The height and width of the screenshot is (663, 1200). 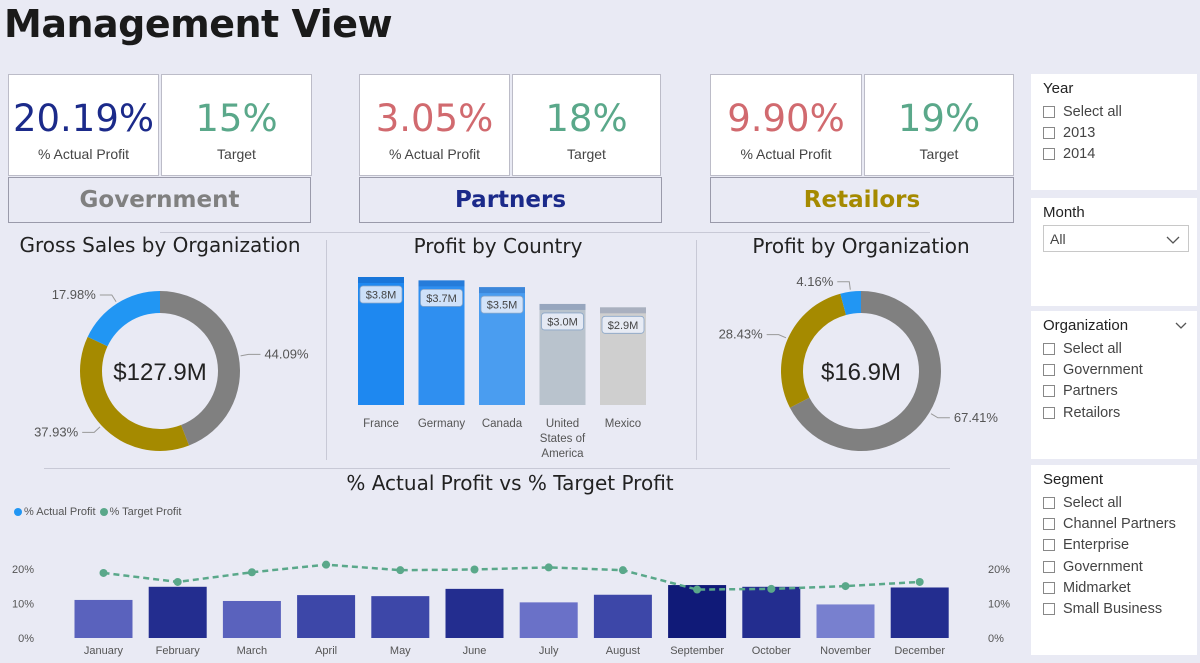 I want to click on slicer-option: Midmarket, so click(x=1120, y=587).